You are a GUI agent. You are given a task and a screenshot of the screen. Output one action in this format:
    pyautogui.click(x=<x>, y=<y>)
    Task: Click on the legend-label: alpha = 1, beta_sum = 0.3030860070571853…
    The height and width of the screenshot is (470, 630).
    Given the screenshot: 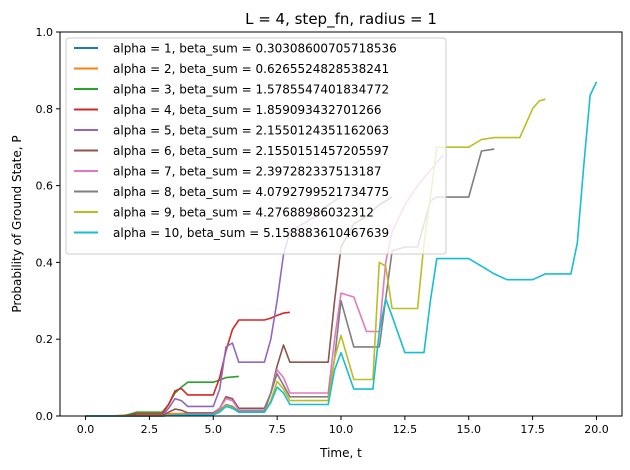 What is the action you would take?
    pyautogui.click(x=255, y=49)
    